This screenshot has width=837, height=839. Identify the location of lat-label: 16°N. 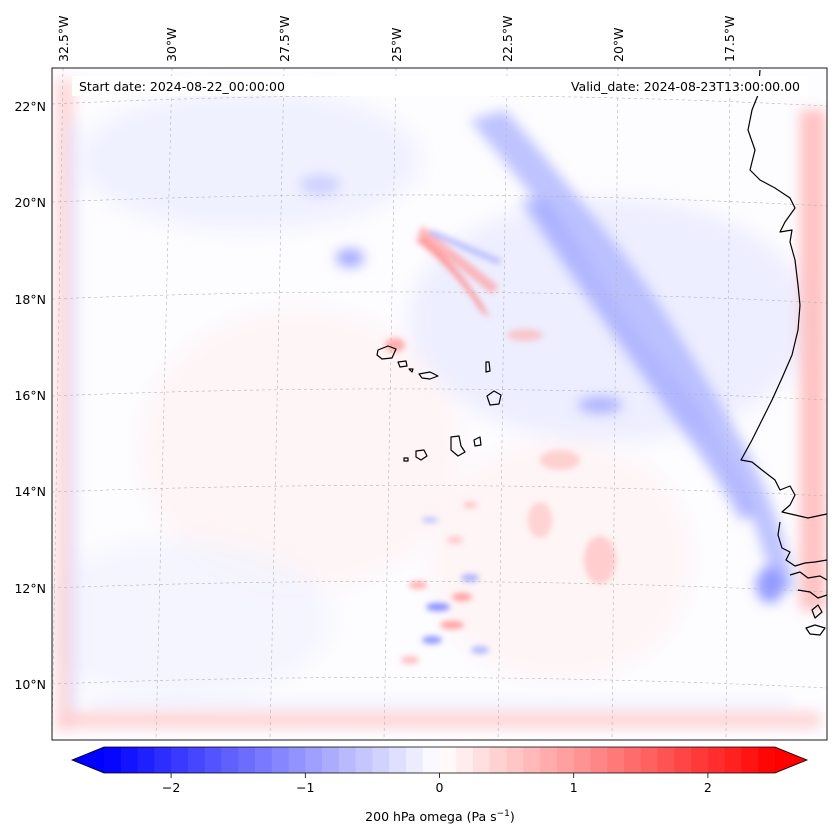
(30, 395).